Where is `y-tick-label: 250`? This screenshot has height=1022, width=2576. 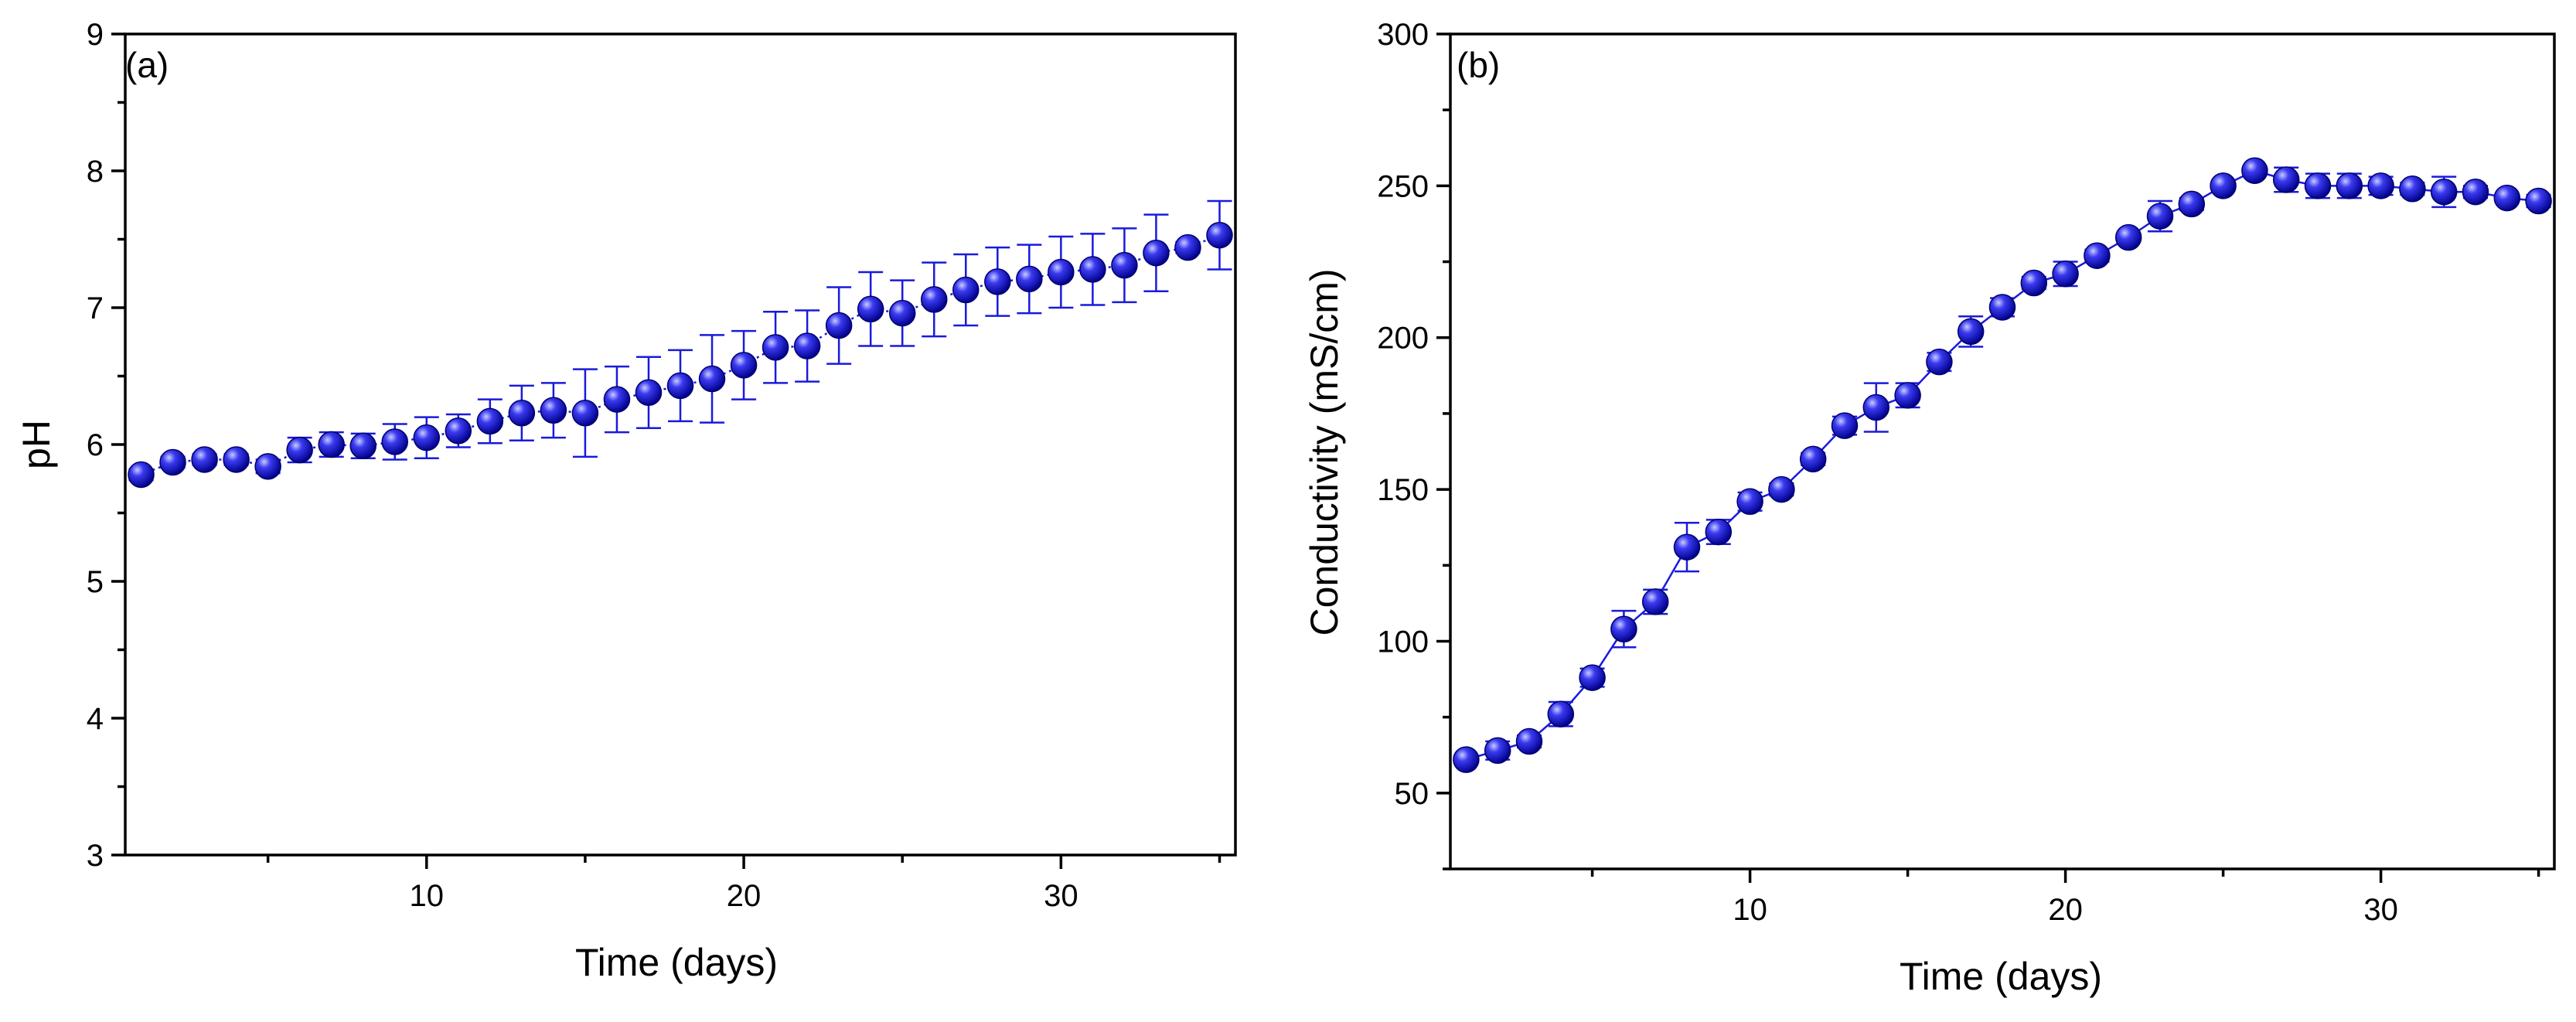
y-tick-label: 250 is located at coordinates (1403, 186).